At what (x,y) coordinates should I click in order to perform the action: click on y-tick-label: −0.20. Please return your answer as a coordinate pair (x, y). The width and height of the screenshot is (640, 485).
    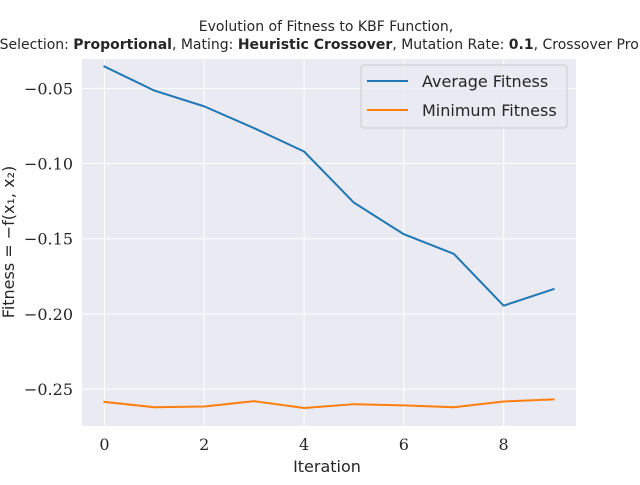
    Looking at the image, I should click on (48, 314).